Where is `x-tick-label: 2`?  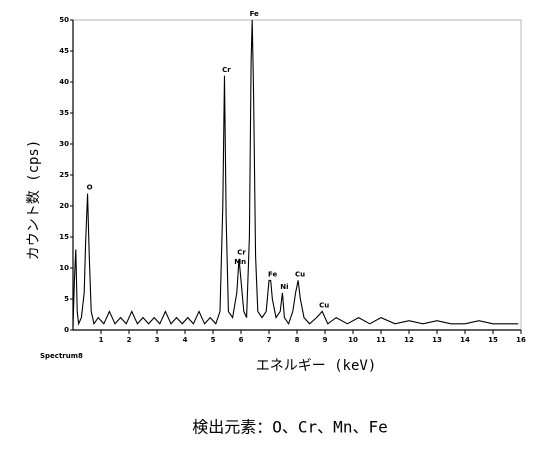
x-tick-label: 2 is located at coordinates (129, 340).